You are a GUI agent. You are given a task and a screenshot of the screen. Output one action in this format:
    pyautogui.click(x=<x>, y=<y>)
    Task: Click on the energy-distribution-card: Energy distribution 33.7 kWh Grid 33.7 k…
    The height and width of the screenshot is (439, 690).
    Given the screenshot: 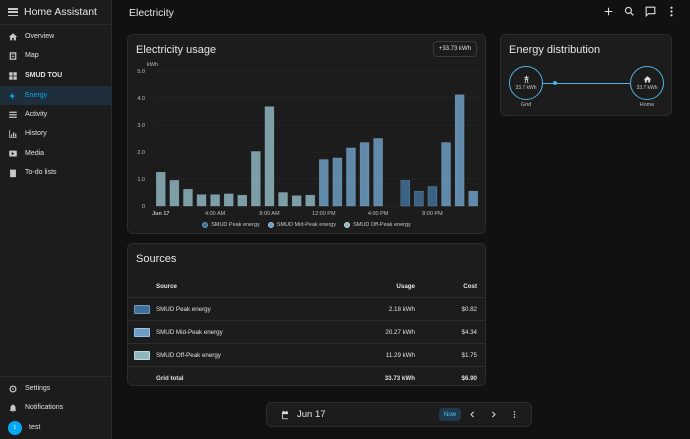 What is the action you would take?
    pyautogui.click(x=586, y=75)
    